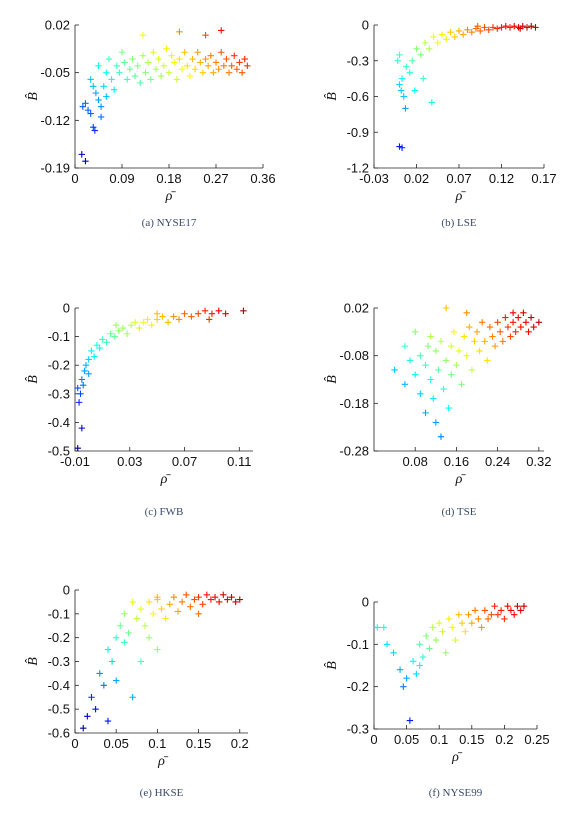  Describe the element at coordinates (456, 461) in the screenshot. I see `x-tick-label: 0.16` at that location.